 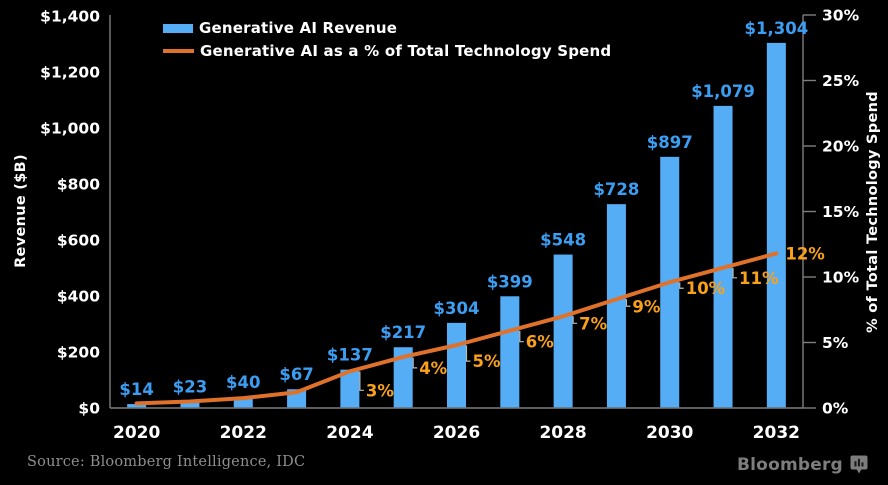 What do you see at coordinates (70, 129) in the screenshot?
I see `left-axis-tick-label: $1,000` at bounding box center [70, 129].